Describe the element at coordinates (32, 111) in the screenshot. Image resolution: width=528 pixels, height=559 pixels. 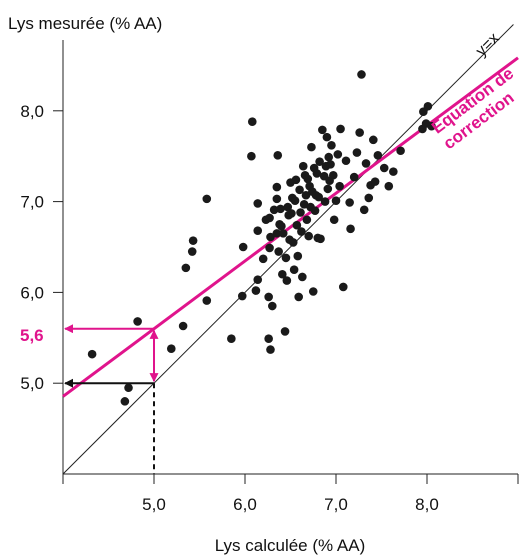
I see `y-tick-label: 8,0` at that location.